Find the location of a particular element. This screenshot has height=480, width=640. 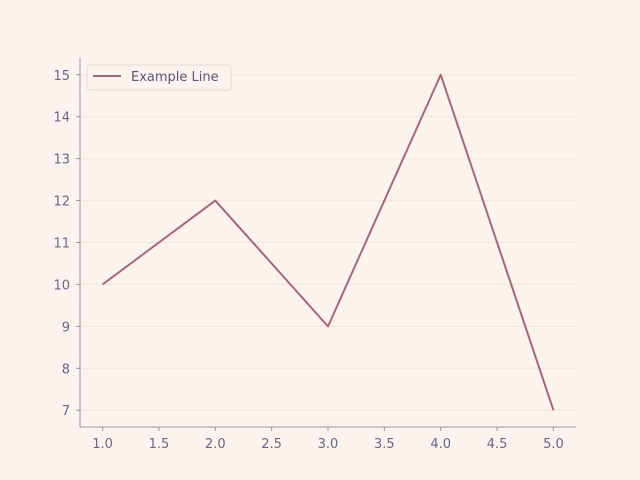

y-tick-label: 9 is located at coordinates (66, 327).